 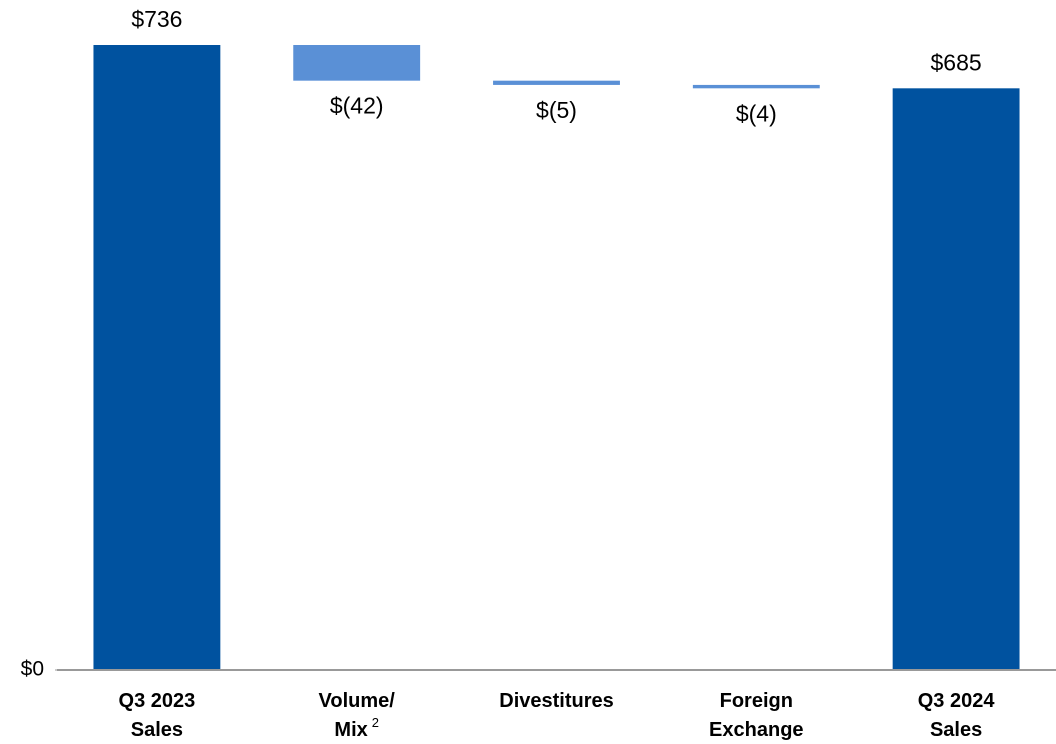 I want to click on x-tick-label-text: Exchange, so click(x=756, y=730).